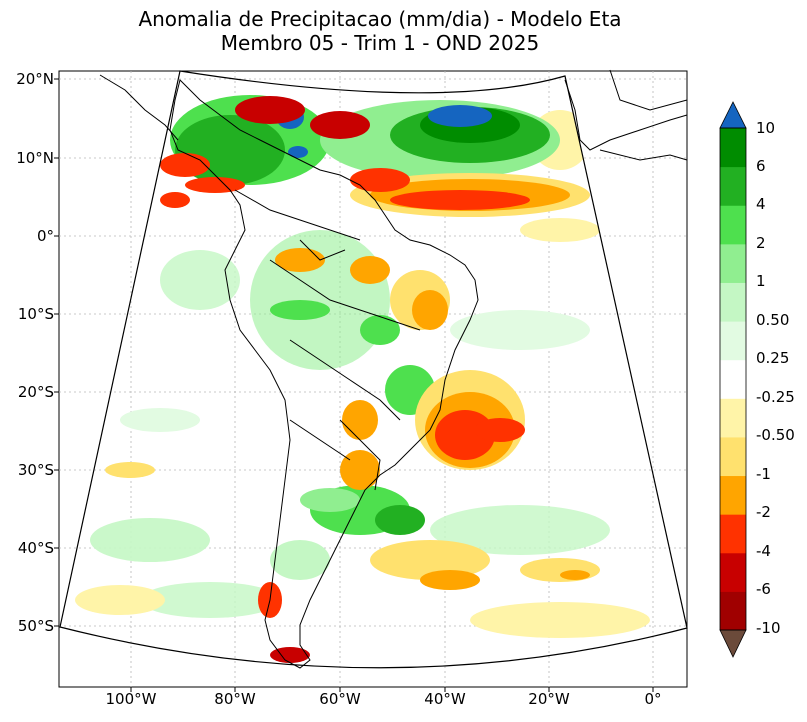 This screenshot has height=722, width=807. Describe the element at coordinates (35, 392) in the screenshot. I see `lat-label: 20°S` at that location.